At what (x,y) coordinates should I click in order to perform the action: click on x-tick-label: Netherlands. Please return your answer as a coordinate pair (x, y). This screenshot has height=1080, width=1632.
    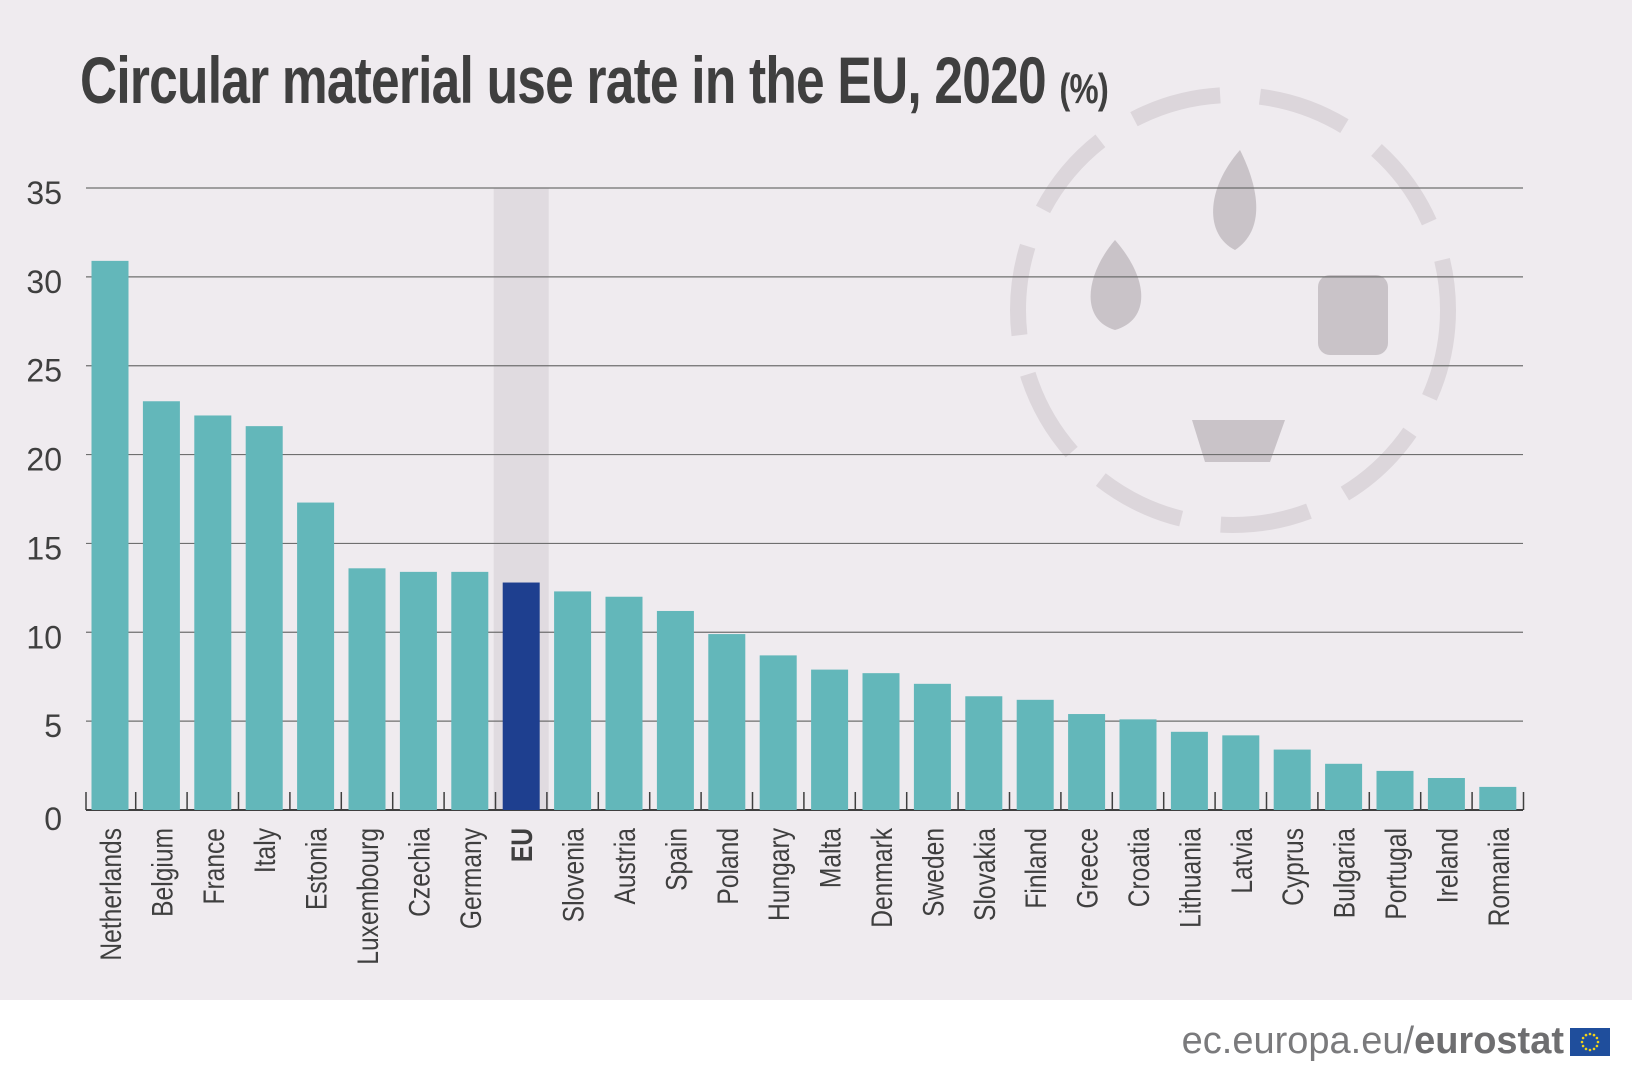
    Looking at the image, I should click on (111, 894).